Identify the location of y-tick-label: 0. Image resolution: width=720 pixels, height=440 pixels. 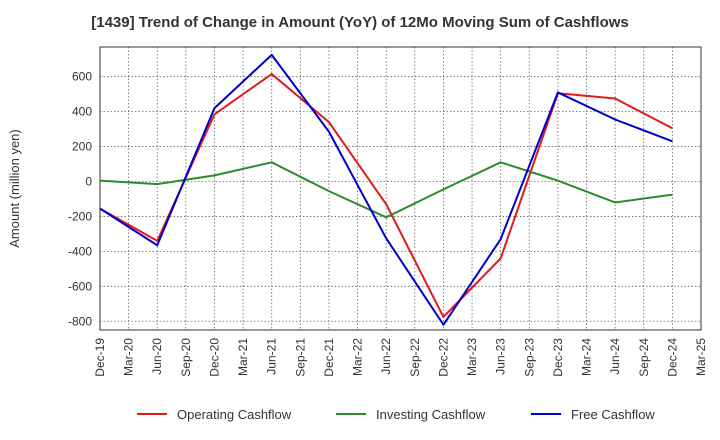
(88, 182).